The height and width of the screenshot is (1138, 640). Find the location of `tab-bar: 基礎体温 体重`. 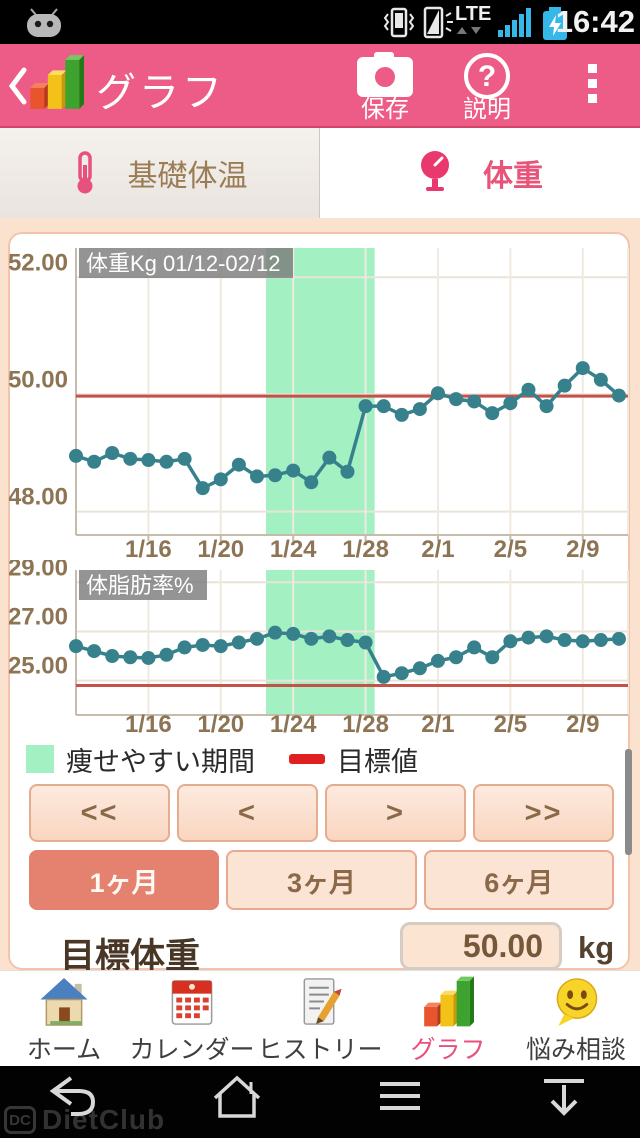

tab-bar: 基礎体温 体重 is located at coordinates (320, 173).